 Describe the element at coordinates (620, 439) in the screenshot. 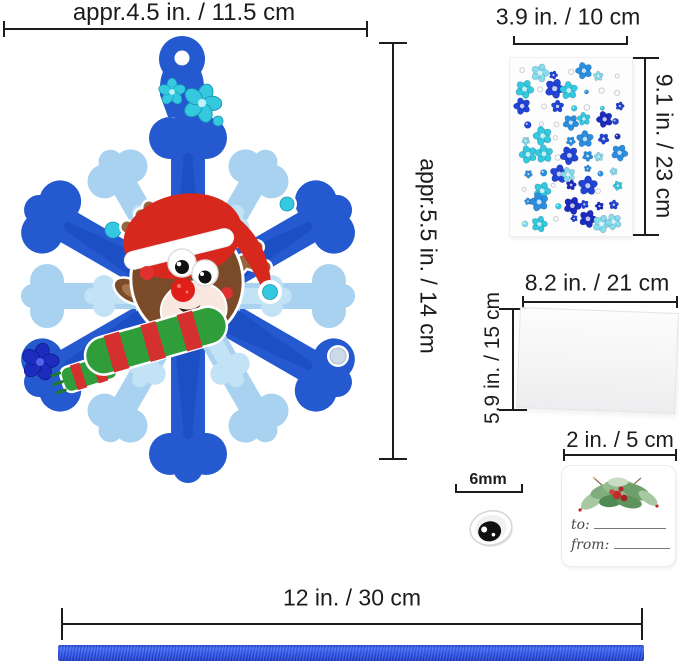

I see `gift-tag-size-label: 2 in. / 5 cm` at that location.